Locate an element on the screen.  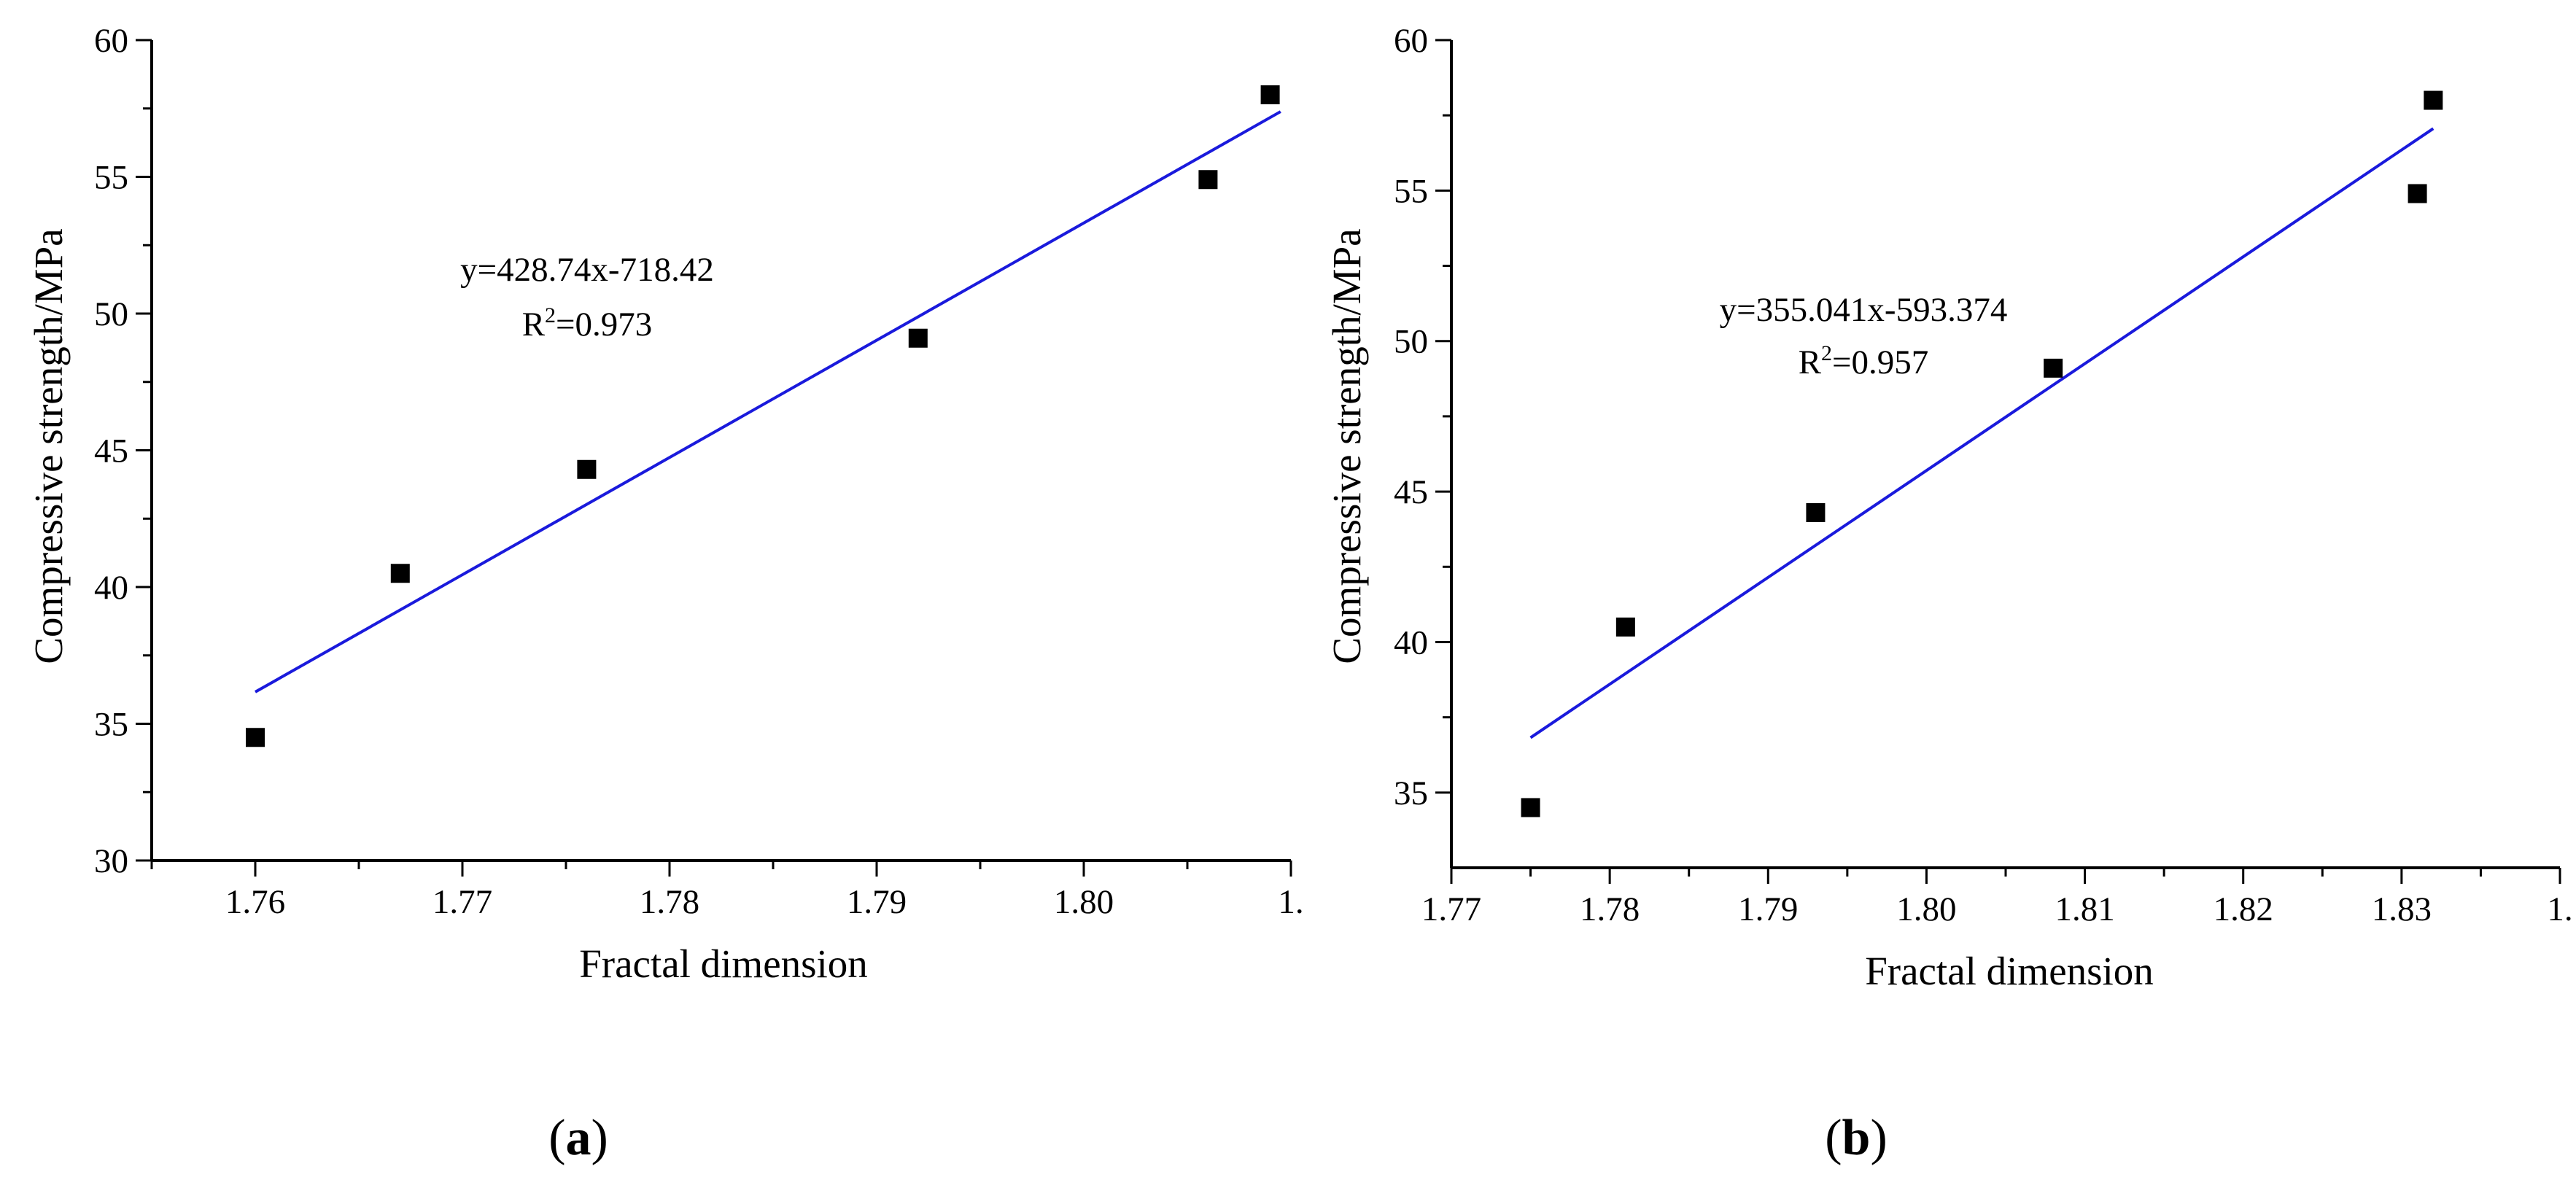
fit-equation: y=428.74x-718.42 is located at coordinates (587, 270).